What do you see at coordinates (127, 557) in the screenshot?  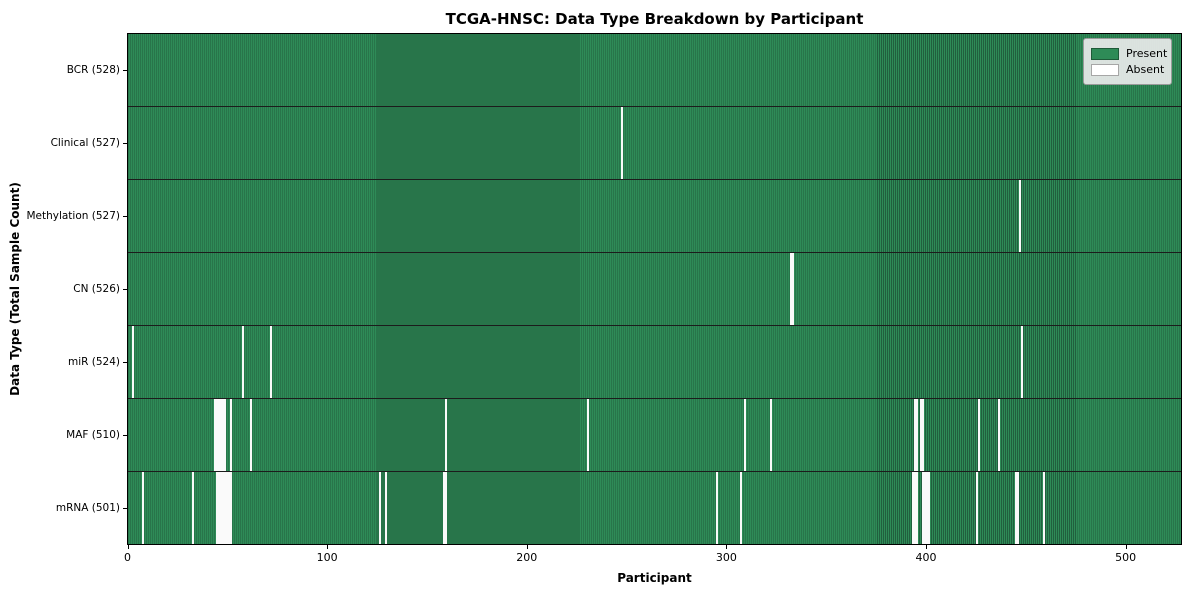 I see `x-tick-label: 0` at bounding box center [127, 557].